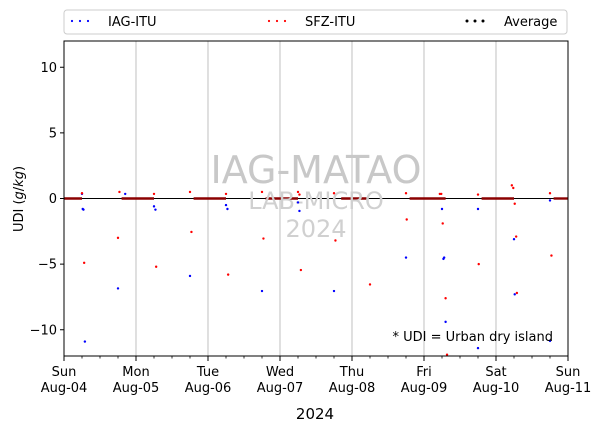 Image resolution: width=602 pixels, height=433 pixels. What do you see at coordinates (424, 388) in the screenshot?
I see `x-tick-label-date: Aug-09` at bounding box center [424, 388].